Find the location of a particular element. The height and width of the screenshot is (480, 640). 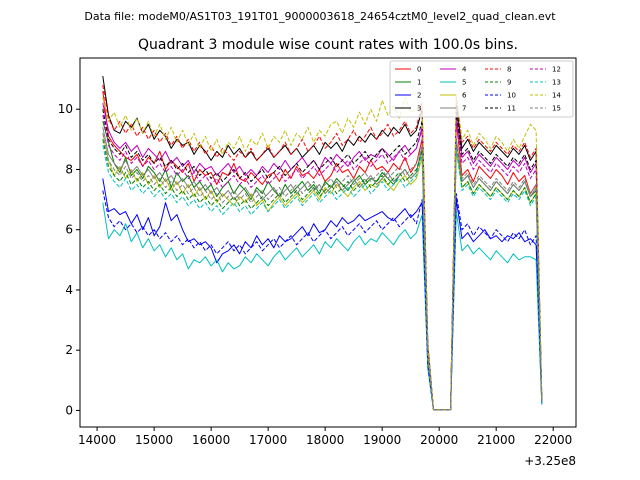

legend-label-7: 7 is located at coordinates (464, 109).